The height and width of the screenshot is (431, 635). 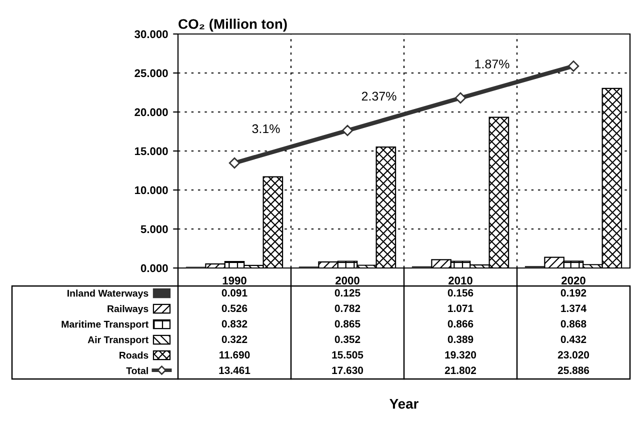 What do you see at coordinates (573, 293) in the screenshot?
I see `data-label: 0.192` at bounding box center [573, 293].